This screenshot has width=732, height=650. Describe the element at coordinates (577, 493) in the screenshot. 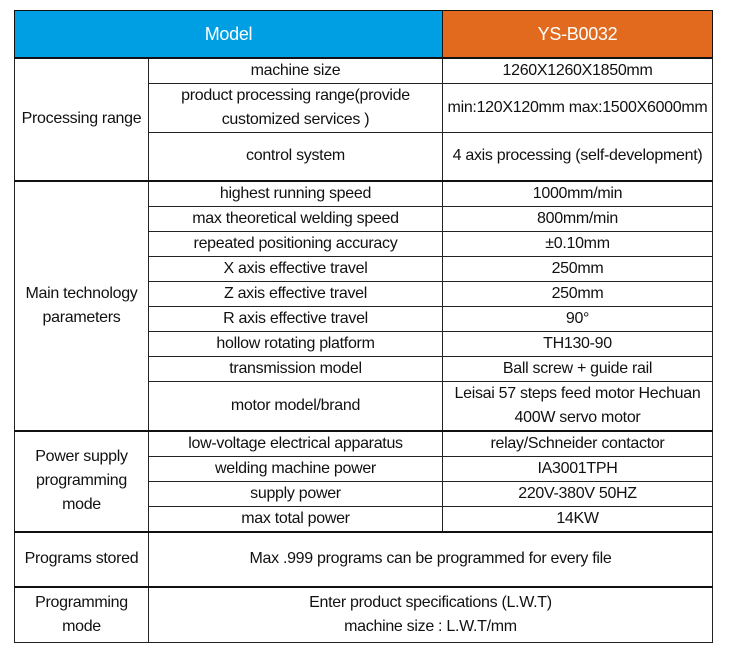

I see `param-value: 220V-380V 50HZ` at that location.